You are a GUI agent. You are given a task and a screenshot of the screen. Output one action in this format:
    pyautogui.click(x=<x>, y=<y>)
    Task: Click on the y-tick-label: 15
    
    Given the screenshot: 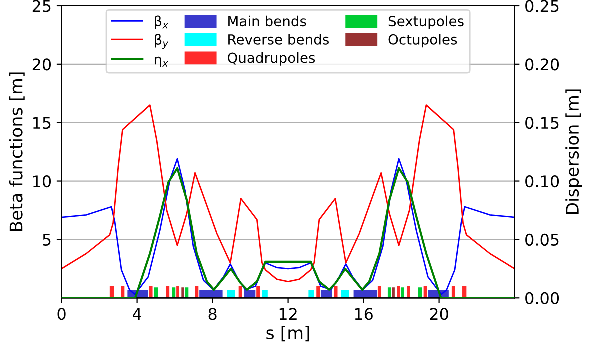 What is the action you would take?
    pyautogui.click(x=42, y=123)
    